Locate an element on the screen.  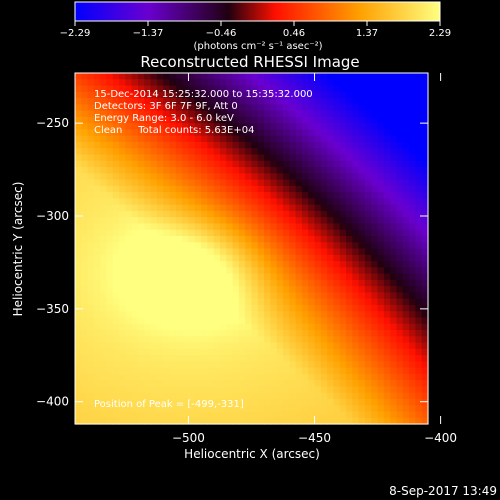
colorbar-tick-label: 1.37 is located at coordinates (367, 33).